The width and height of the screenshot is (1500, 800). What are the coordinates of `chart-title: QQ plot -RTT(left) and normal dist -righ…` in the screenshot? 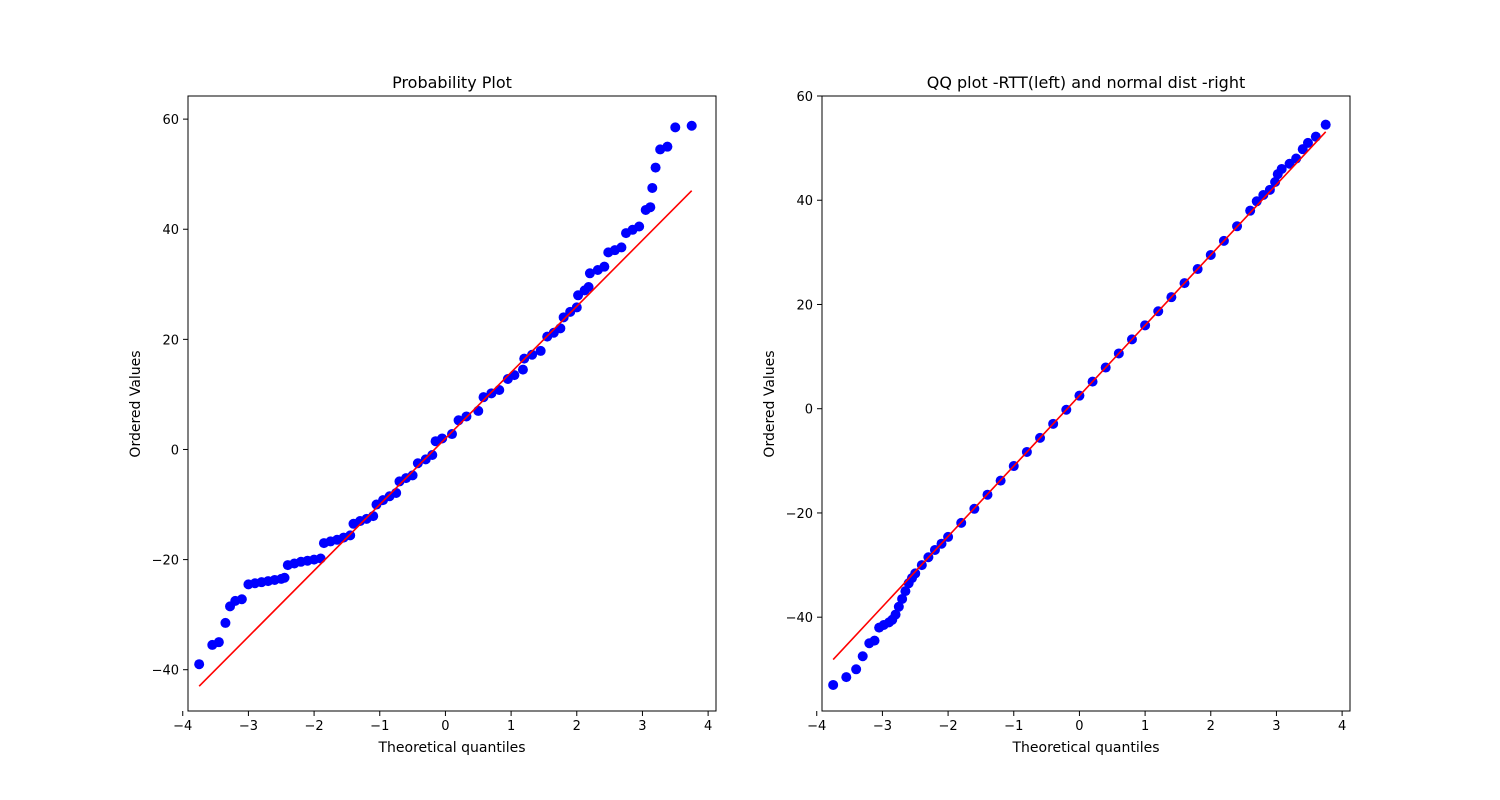 It's located at (1086, 82).